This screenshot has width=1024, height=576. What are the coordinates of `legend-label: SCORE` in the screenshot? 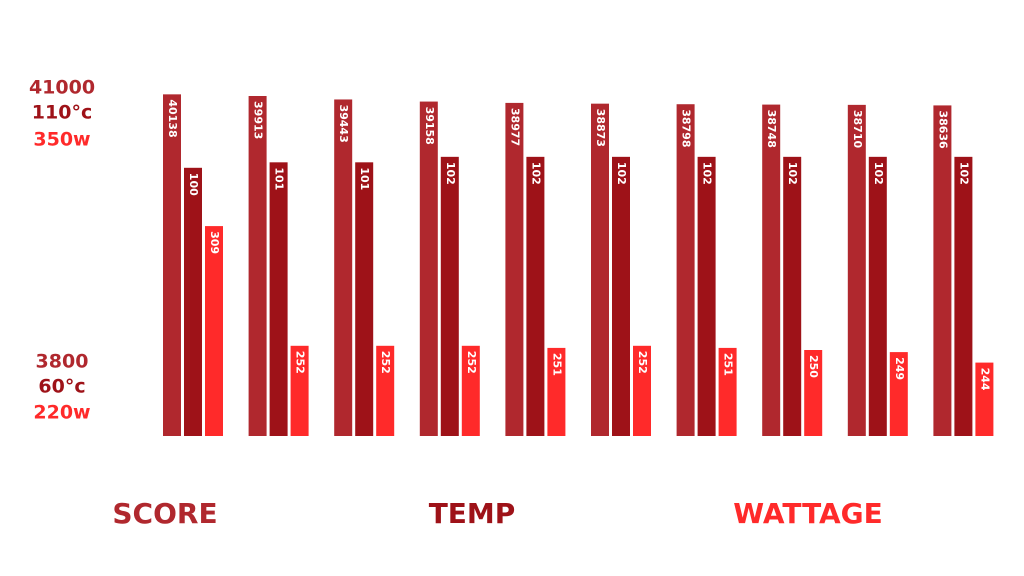 It's located at (164, 513).